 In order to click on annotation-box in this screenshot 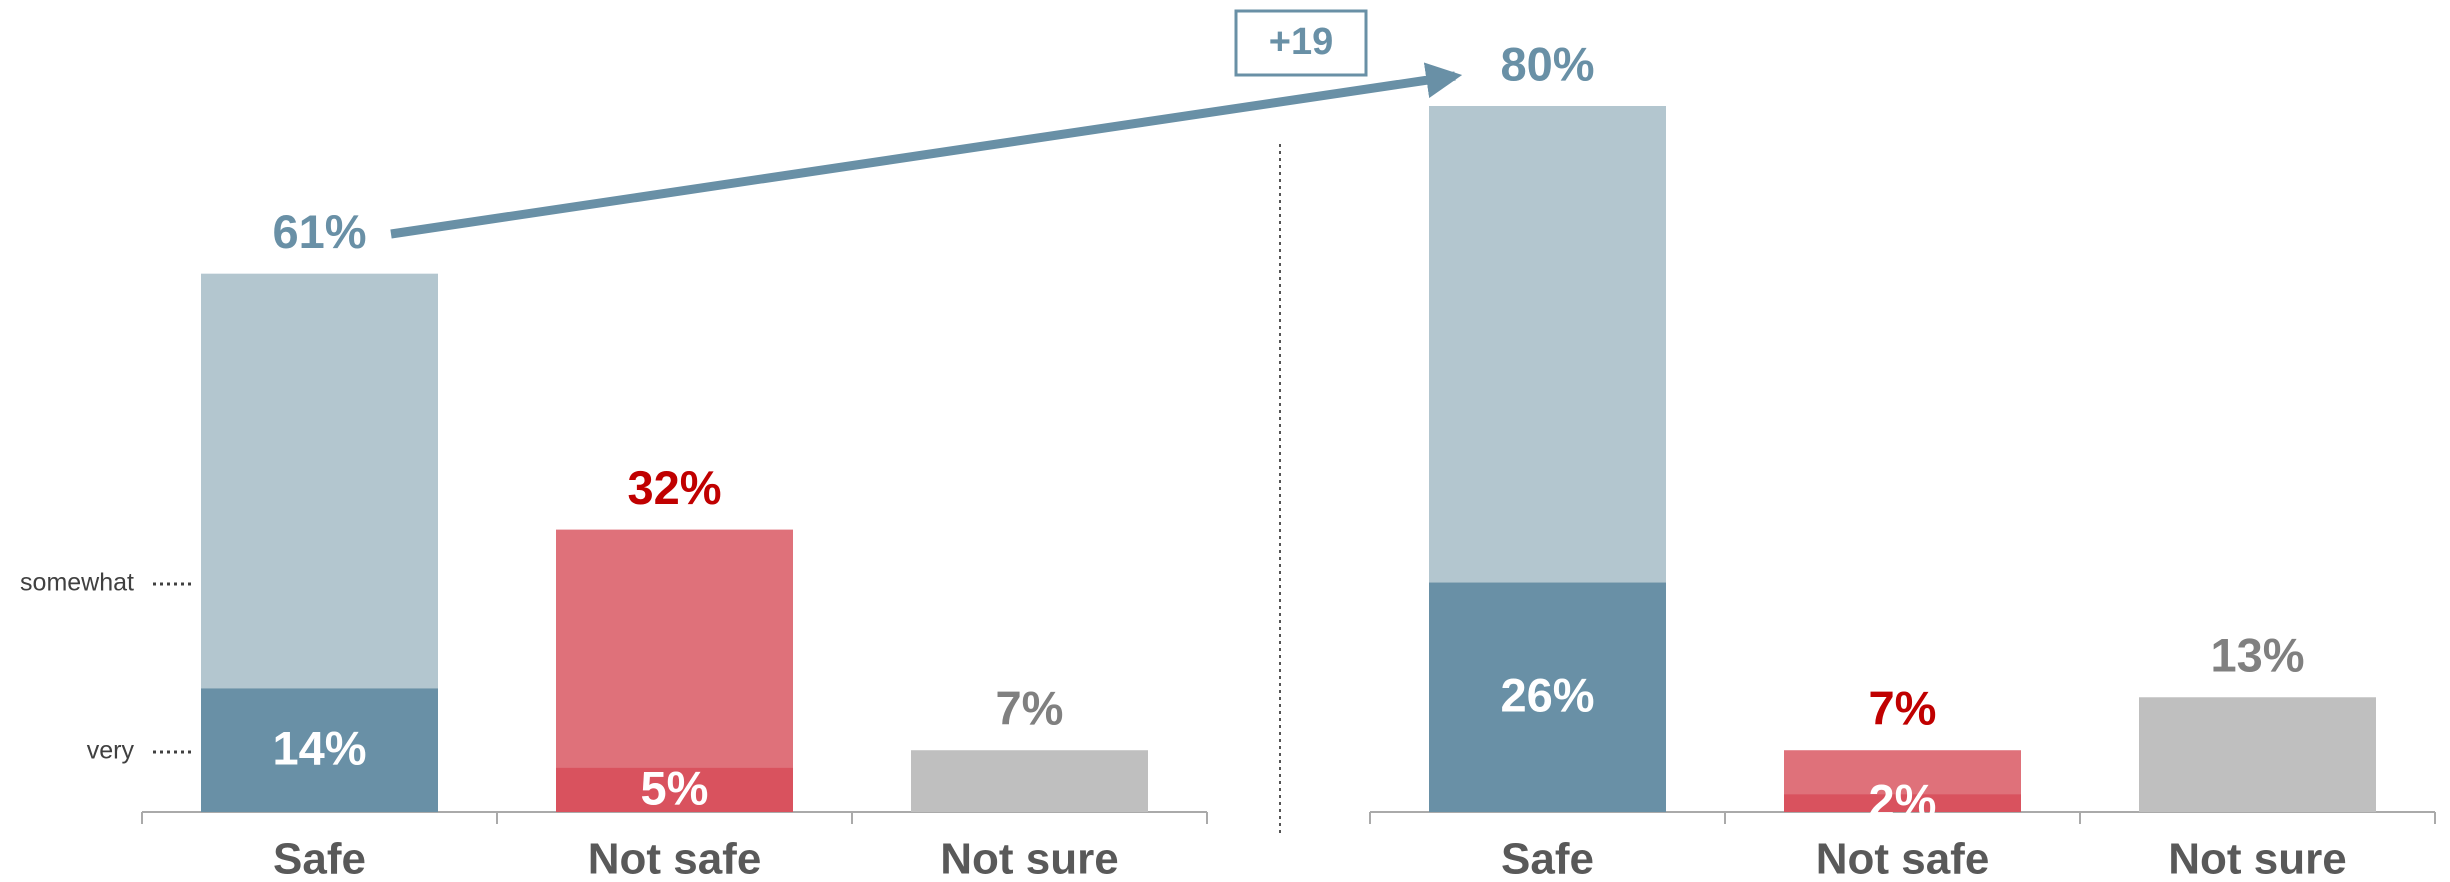, I will do `click(1301, 43)`.